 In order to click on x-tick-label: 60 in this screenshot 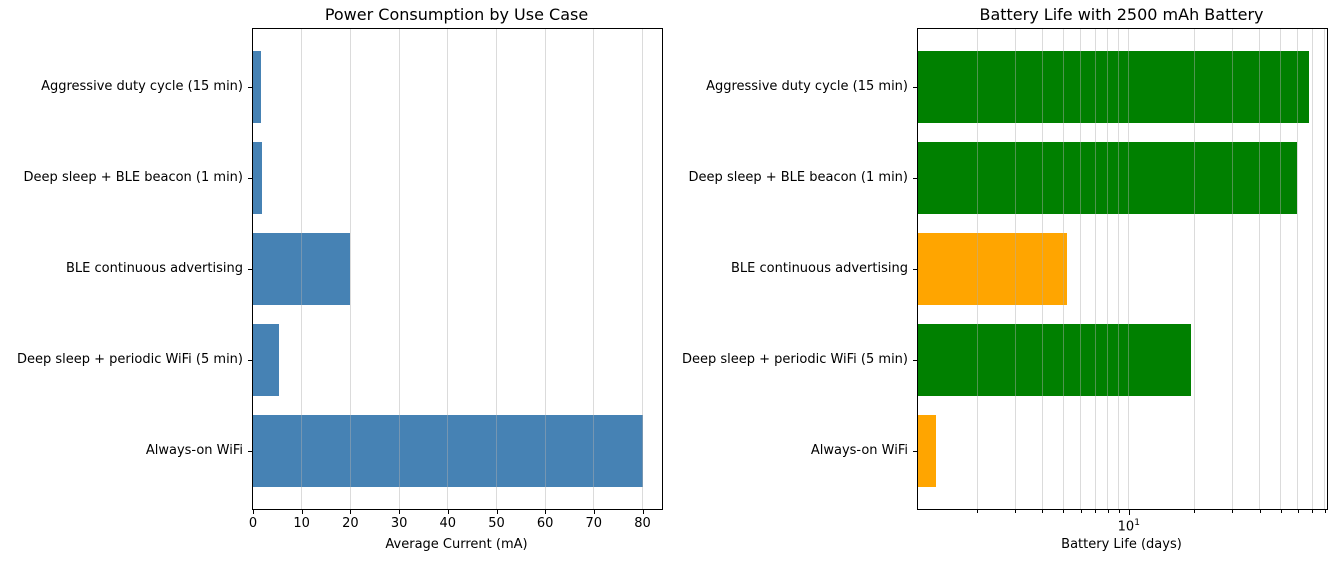, I will do `click(545, 523)`.